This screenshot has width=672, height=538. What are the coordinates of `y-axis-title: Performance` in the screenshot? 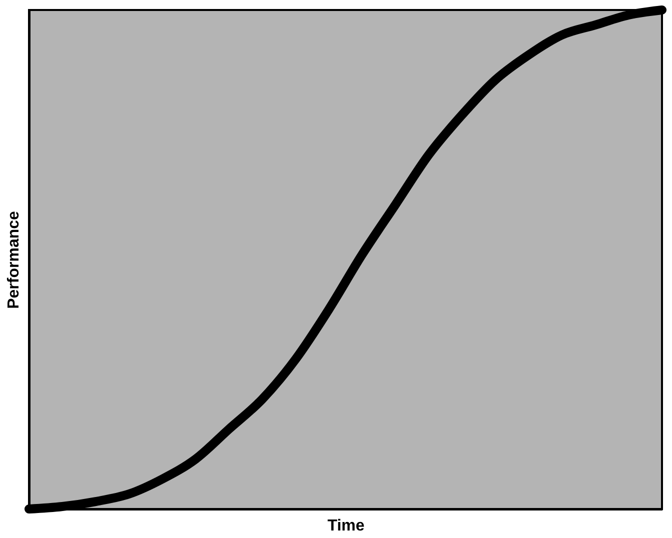 It's located at (14, 259).